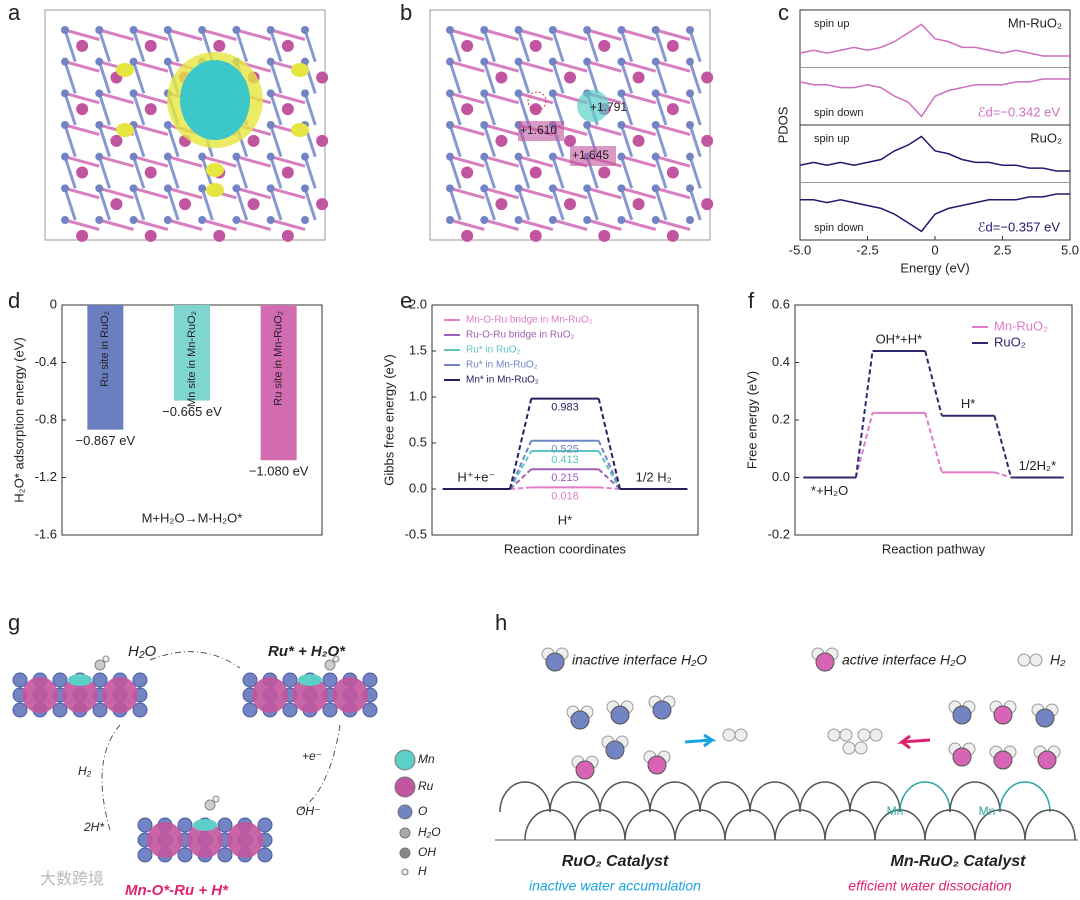 The image size is (1080, 900). I want to click on y-tick-label: 0.0, so click(781, 476).